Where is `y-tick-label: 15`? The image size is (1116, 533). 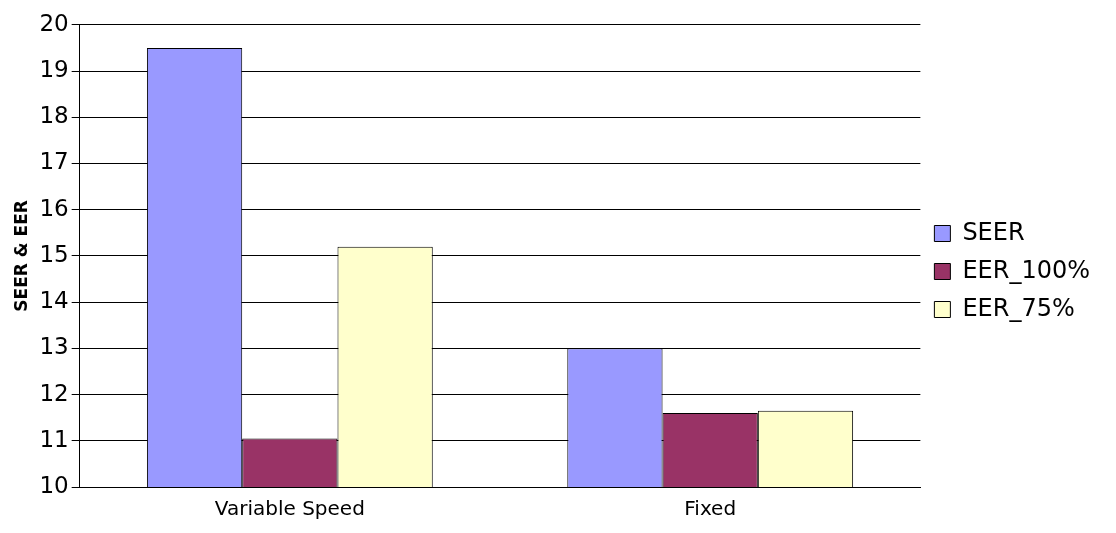 y-tick-label: 15 is located at coordinates (54, 253).